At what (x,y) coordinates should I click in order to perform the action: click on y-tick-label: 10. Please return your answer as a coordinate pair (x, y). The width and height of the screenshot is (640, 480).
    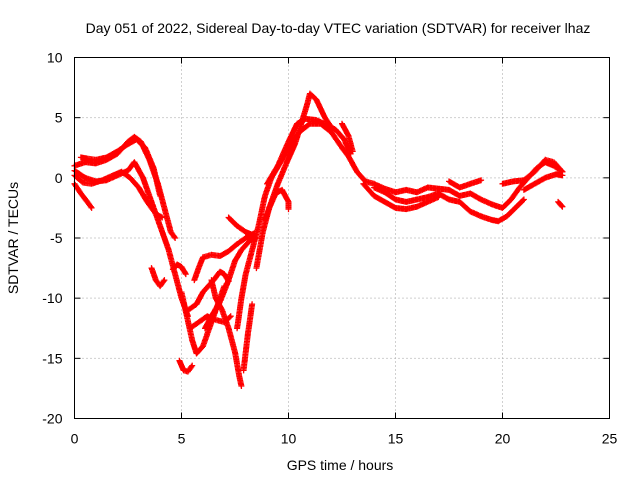
    Looking at the image, I should click on (55, 58).